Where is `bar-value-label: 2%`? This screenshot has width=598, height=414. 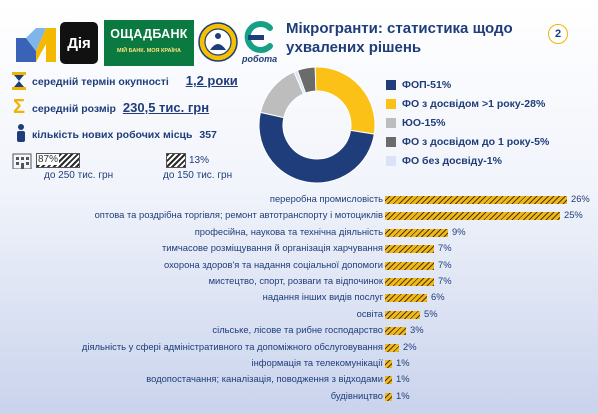 bar-value-label: 2% is located at coordinates (410, 346).